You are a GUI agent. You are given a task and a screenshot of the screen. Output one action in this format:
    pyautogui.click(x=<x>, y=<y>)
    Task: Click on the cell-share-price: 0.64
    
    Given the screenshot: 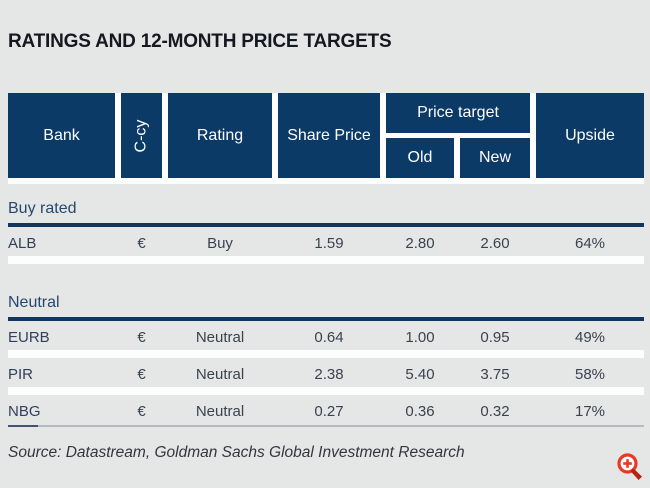 What is the action you would take?
    pyautogui.click(x=329, y=337)
    